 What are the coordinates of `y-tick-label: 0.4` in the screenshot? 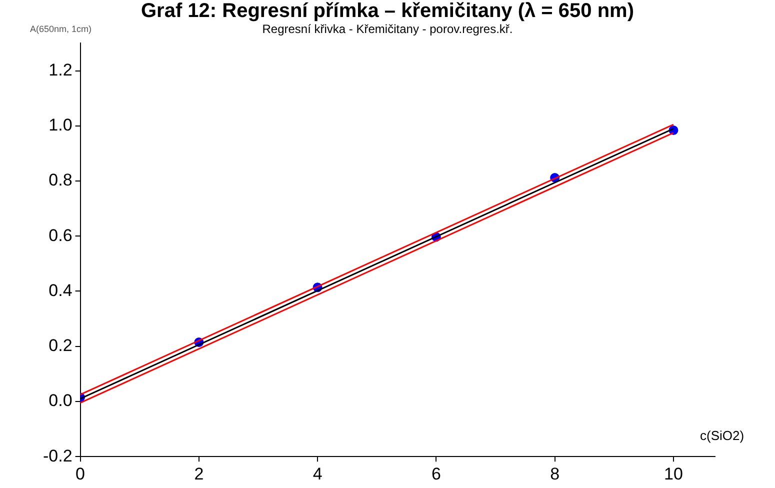 It's located at (60, 290).